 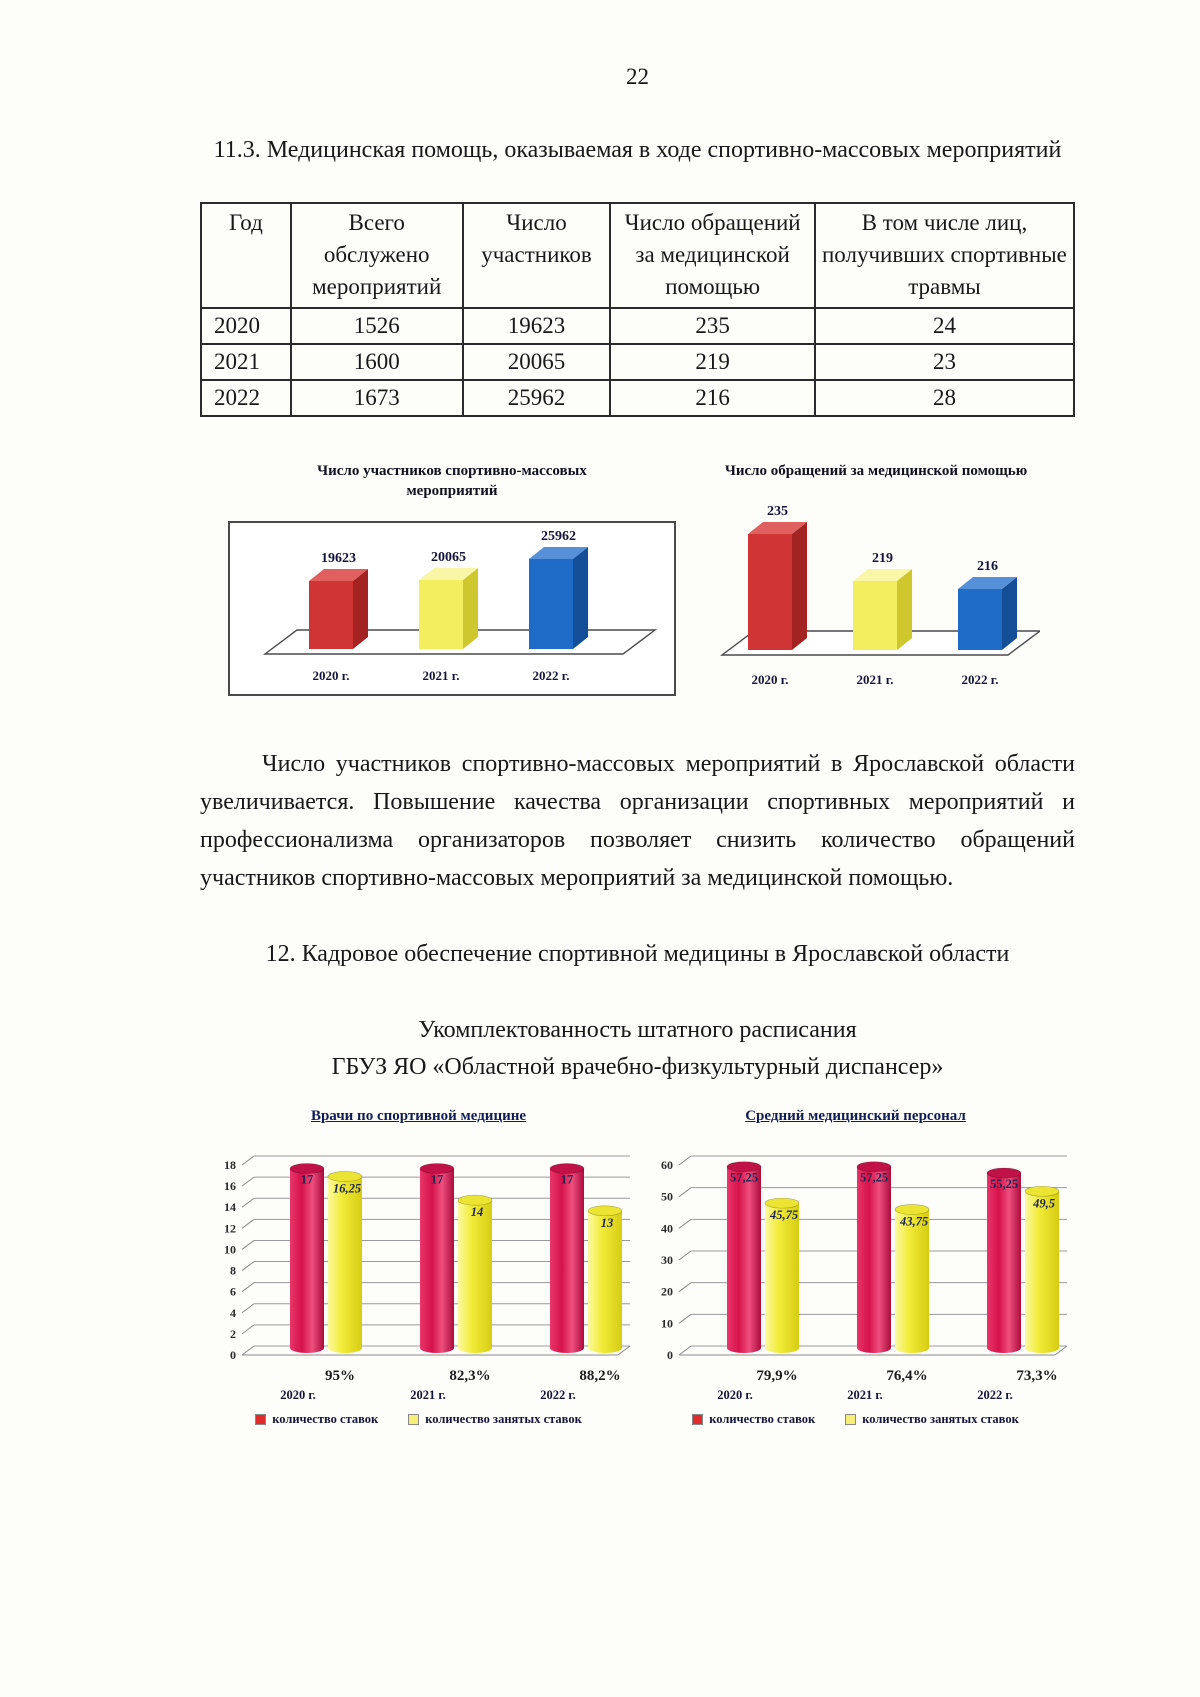 What do you see at coordinates (536, 361) in the screenshot?
I see `table-cell: 20065` at bounding box center [536, 361].